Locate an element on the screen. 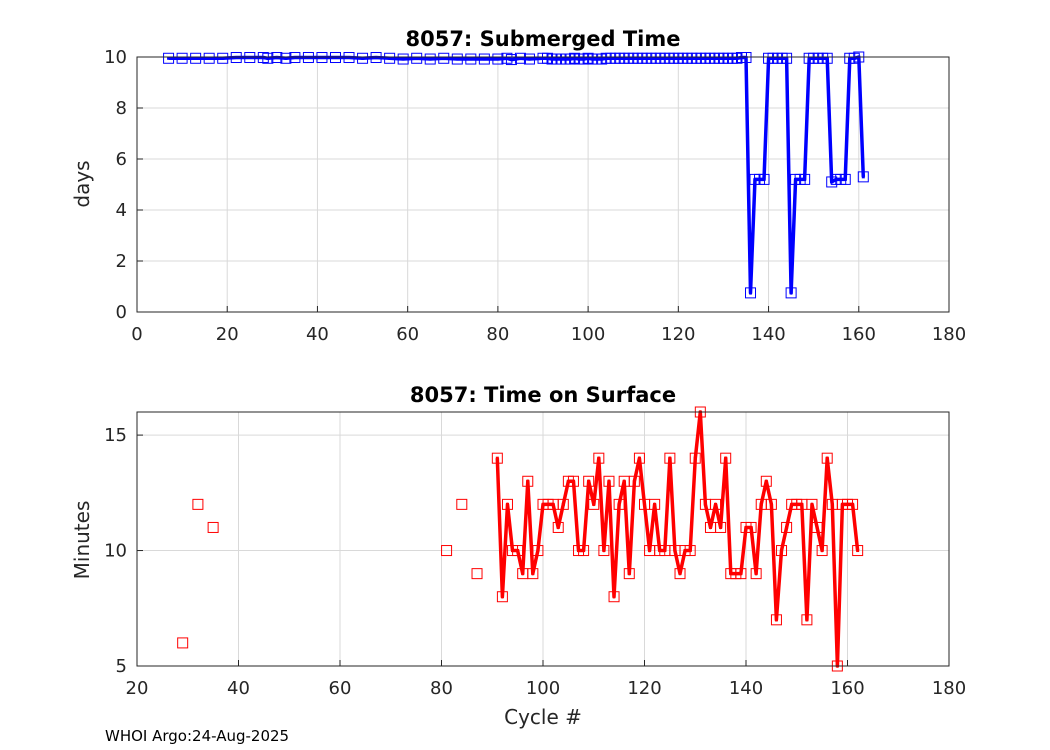 The height and width of the screenshot is (750, 1050). footer-credit: WHOI Argo:24-Aug-2025 is located at coordinates (197, 736).